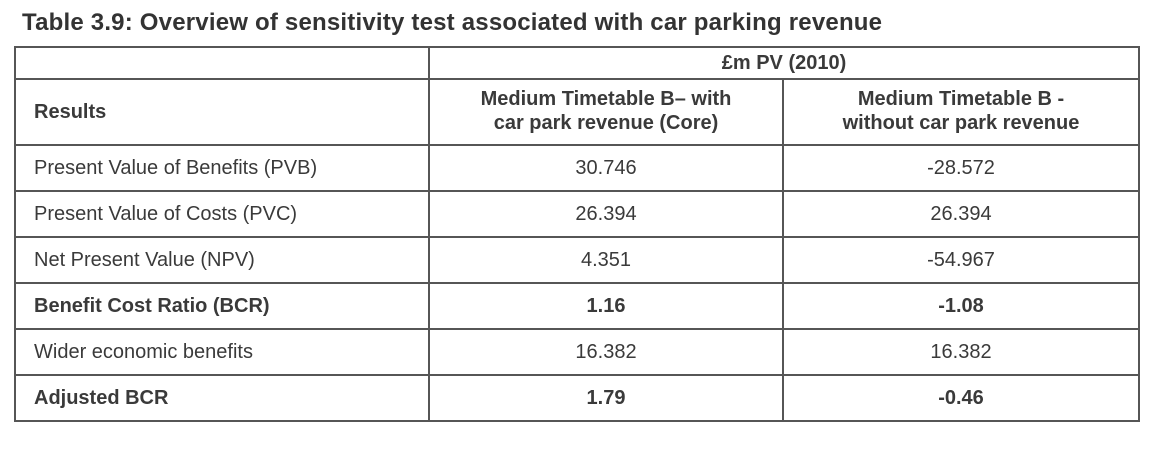  Describe the element at coordinates (606, 352) in the screenshot. I see `value-with-revenue: 16.382` at that location.